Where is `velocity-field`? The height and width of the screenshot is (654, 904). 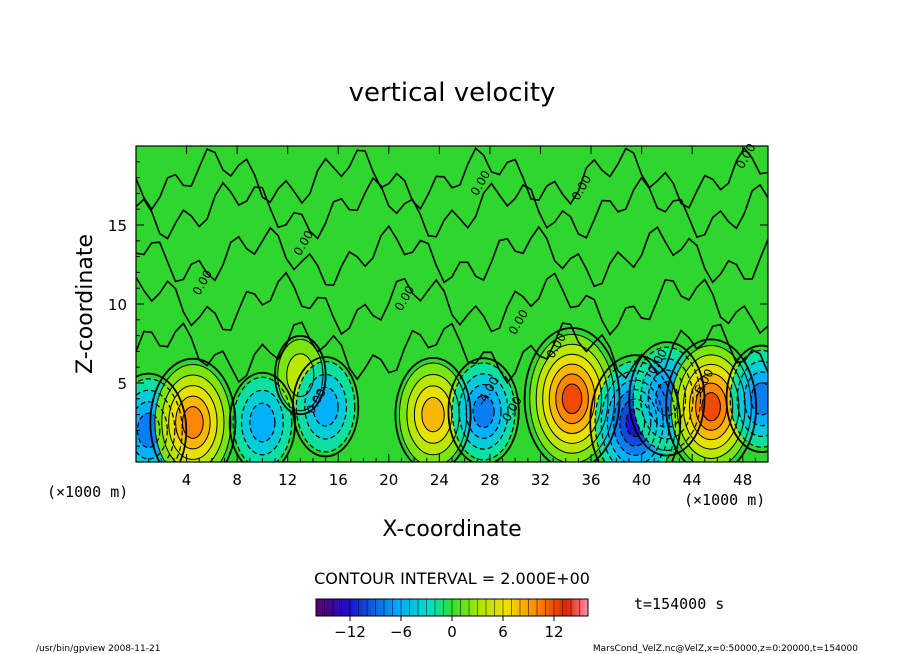
velocity-field is located at coordinates (452, 398).